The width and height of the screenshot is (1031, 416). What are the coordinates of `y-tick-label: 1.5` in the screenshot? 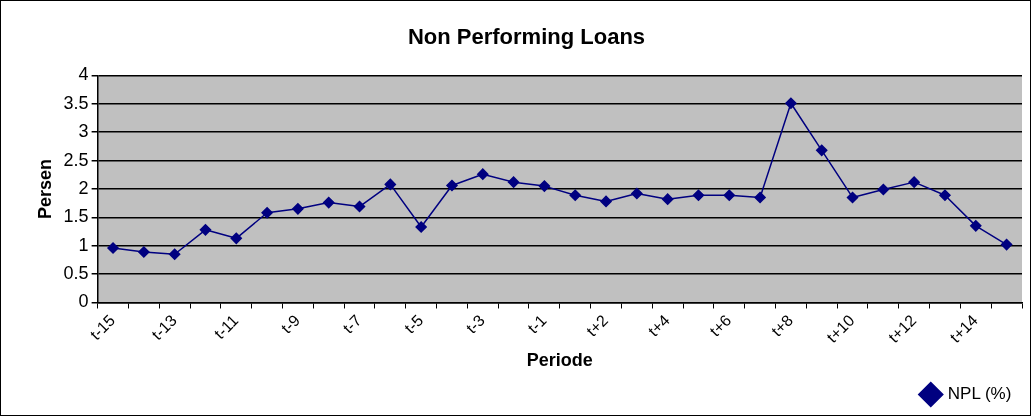 It's located at (76, 216).